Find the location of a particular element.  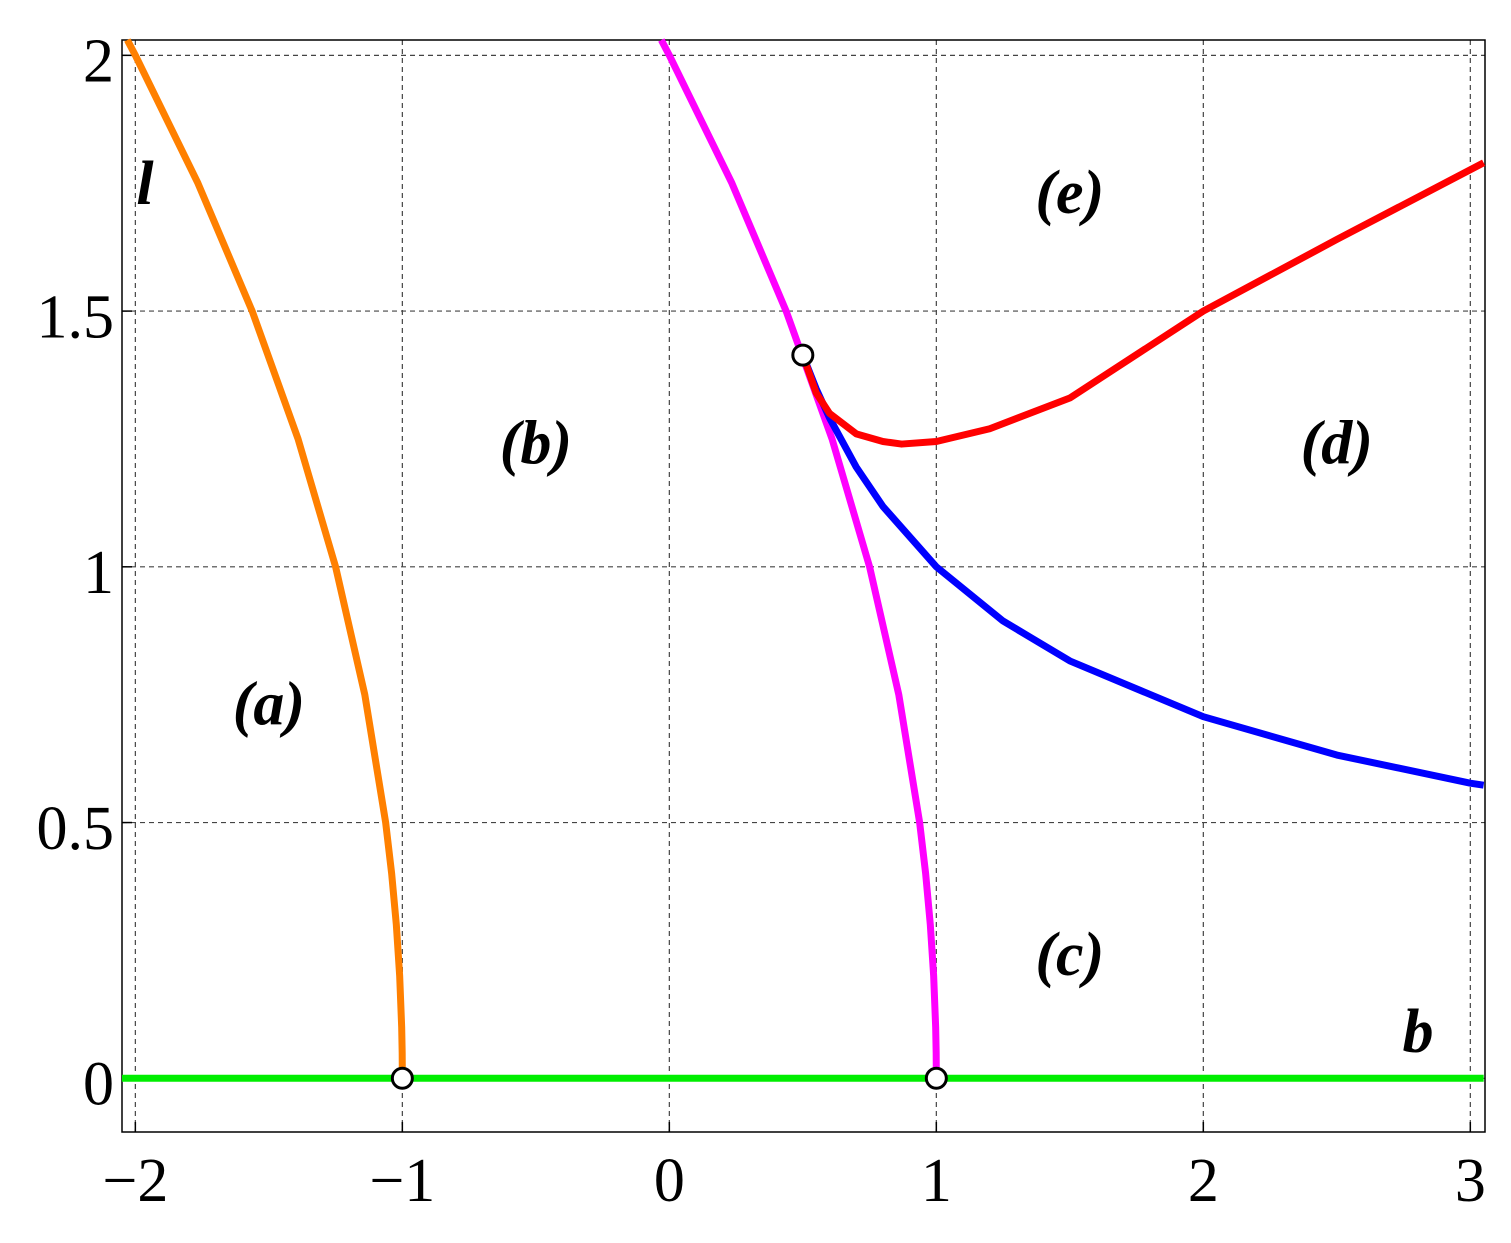

x-tick-label: 2 is located at coordinates (1203, 1181).